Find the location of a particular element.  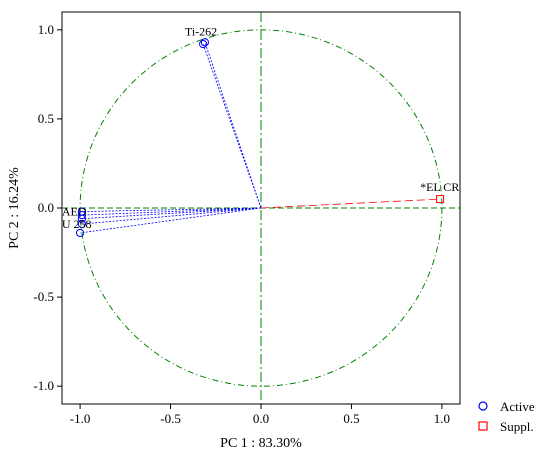

x-tick-label: 0.5 is located at coordinates (351, 418).